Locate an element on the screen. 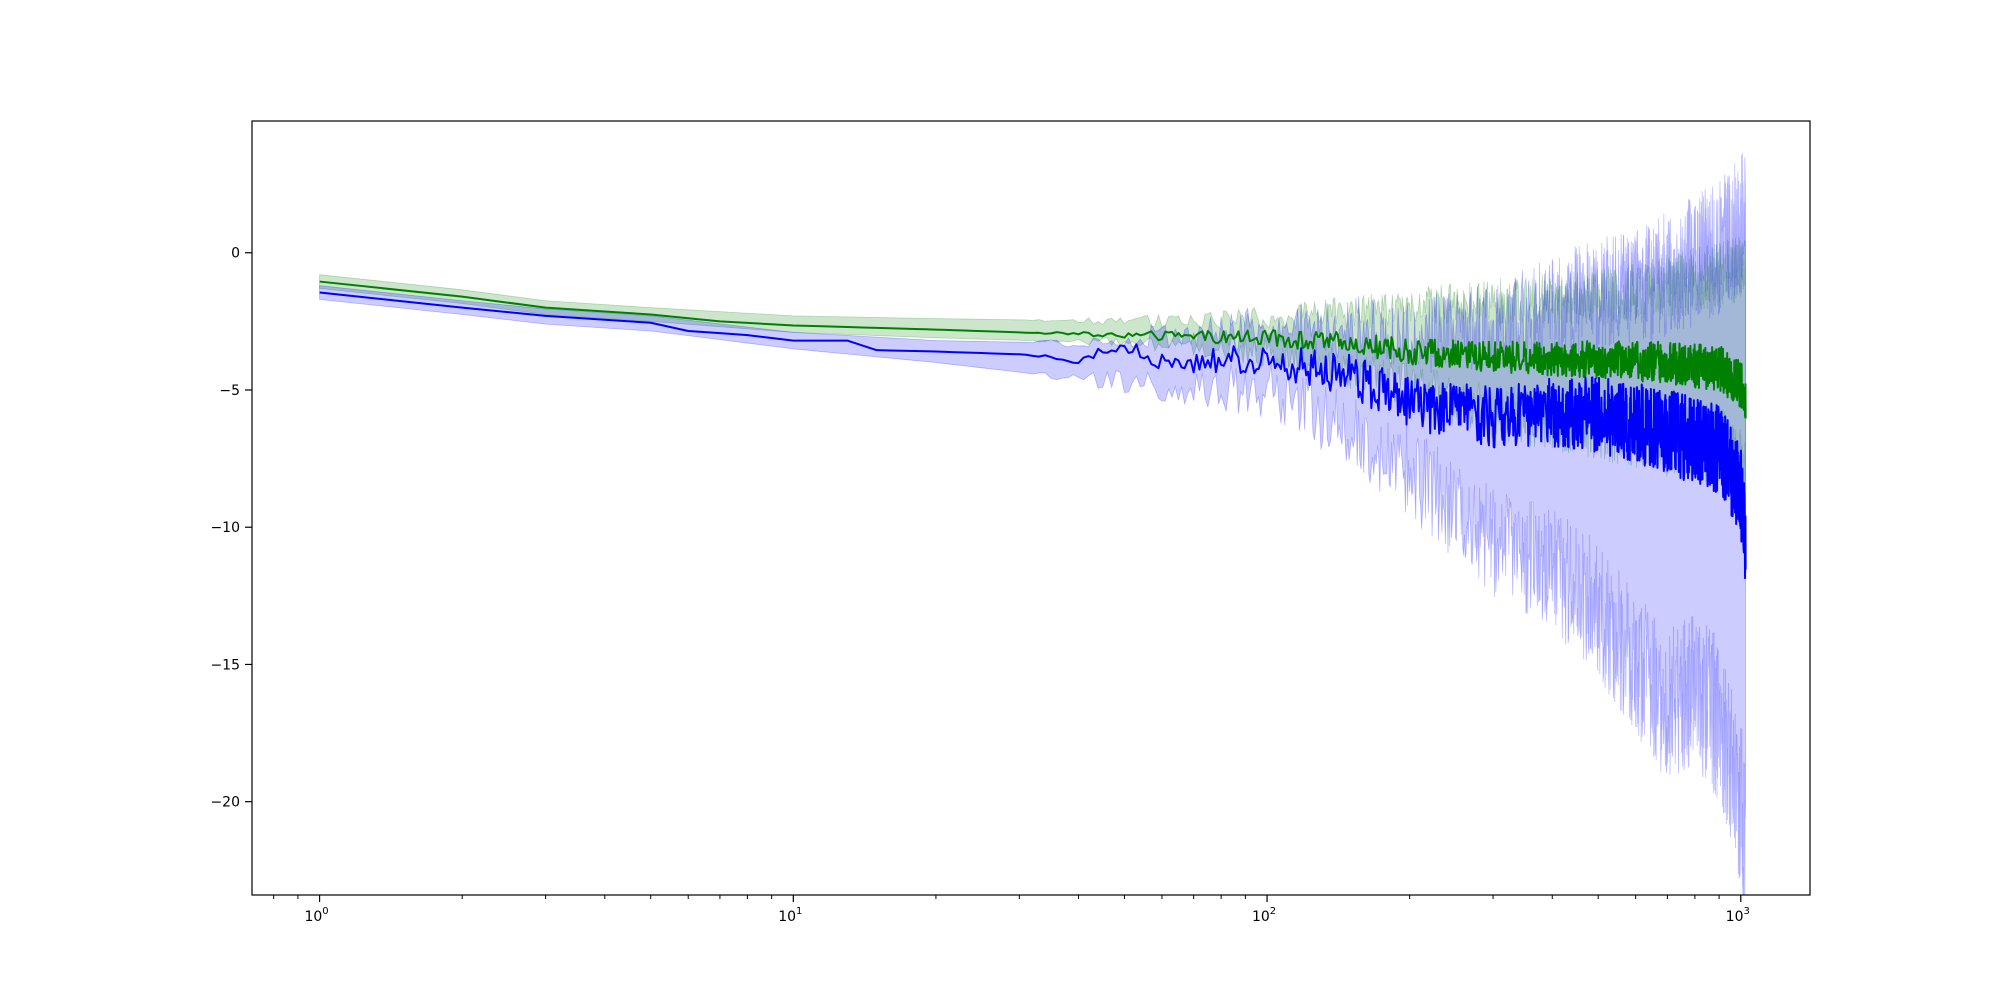  y-tick-label: 0 is located at coordinates (235, 254).